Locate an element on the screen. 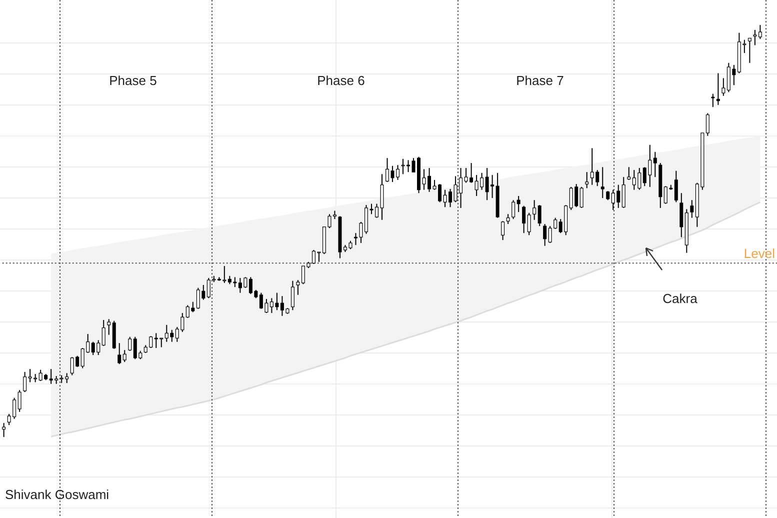 Image resolution: width=777 pixels, height=518 pixels. ref-line-label: Level is located at coordinates (760, 254).